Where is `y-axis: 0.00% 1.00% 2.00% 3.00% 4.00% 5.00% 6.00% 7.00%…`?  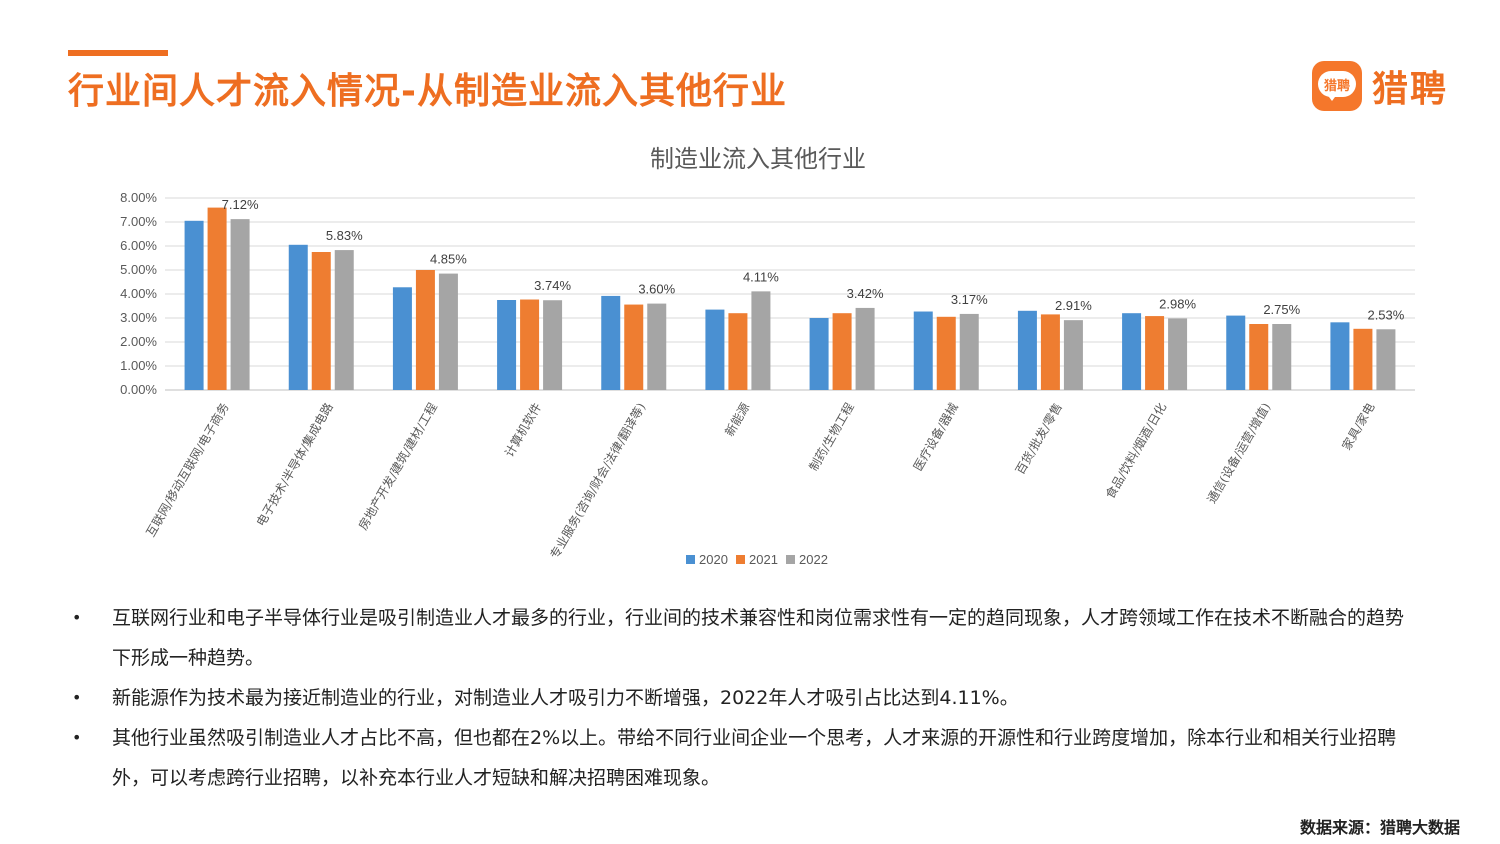
y-axis: 0.00% 1.00% 2.00% 3.00% 4.00% 5.00% 6.00% 7.00%… is located at coordinates (138, 293).